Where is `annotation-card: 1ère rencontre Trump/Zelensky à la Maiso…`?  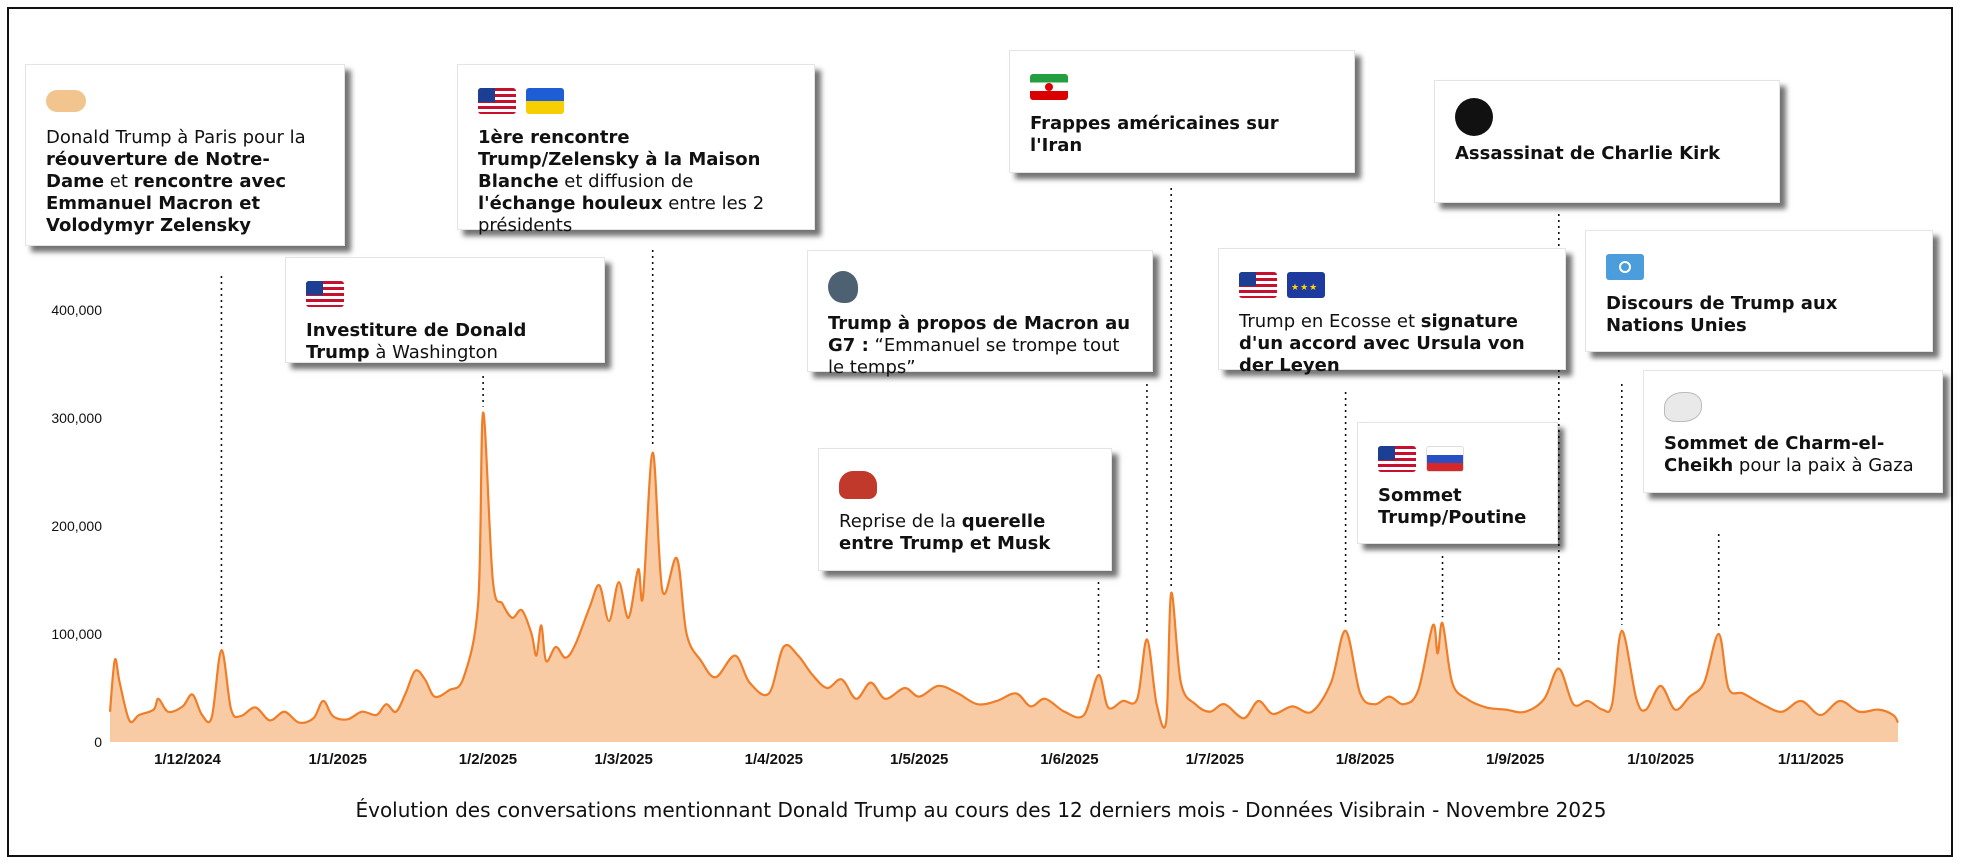 annotation-card: 1ère rencontre Trump/Zelensky à la Maiso… is located at coordinates (636, 150).